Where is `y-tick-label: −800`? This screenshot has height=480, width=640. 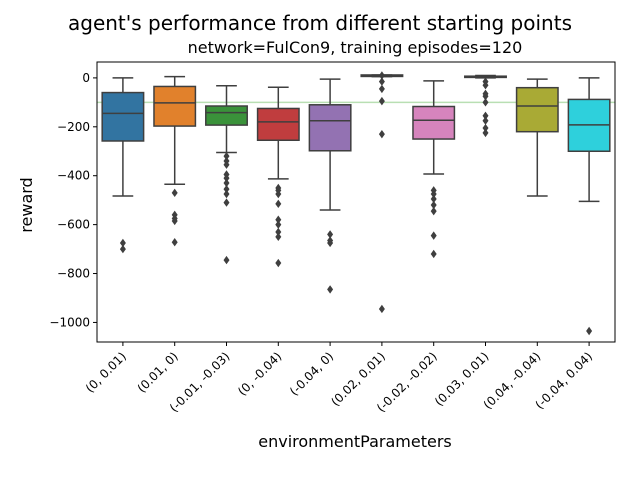 y-tick-label: −800 is located at coordinates (73, 274).